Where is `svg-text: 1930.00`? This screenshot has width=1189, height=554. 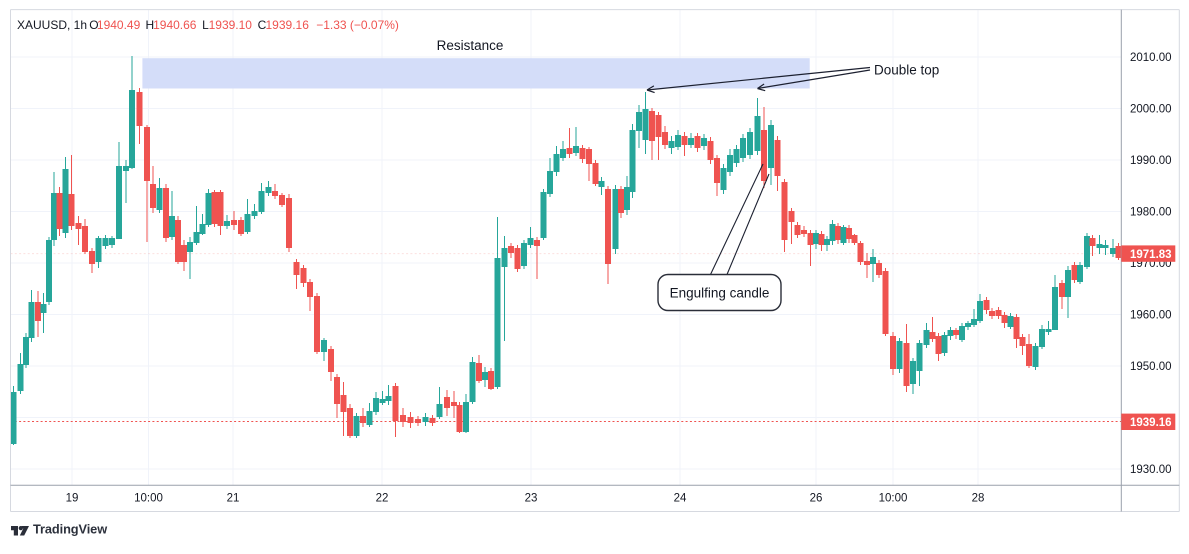 svg-text: 1930.00 is located at coordinates (1151, 470).